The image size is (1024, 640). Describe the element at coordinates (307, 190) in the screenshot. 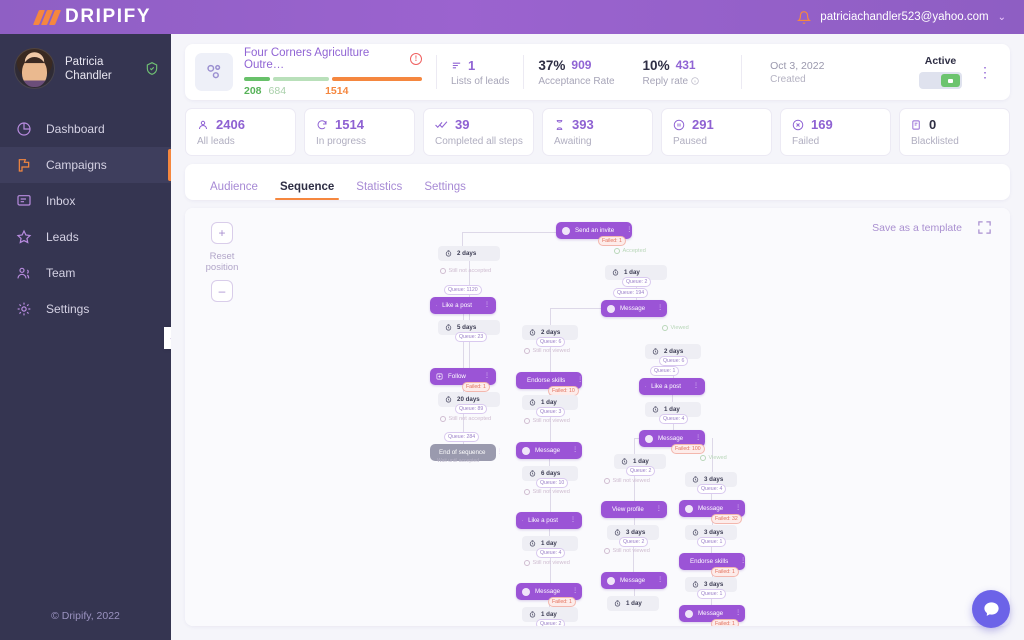

I see `tab-sequence: Sequence` at that location.